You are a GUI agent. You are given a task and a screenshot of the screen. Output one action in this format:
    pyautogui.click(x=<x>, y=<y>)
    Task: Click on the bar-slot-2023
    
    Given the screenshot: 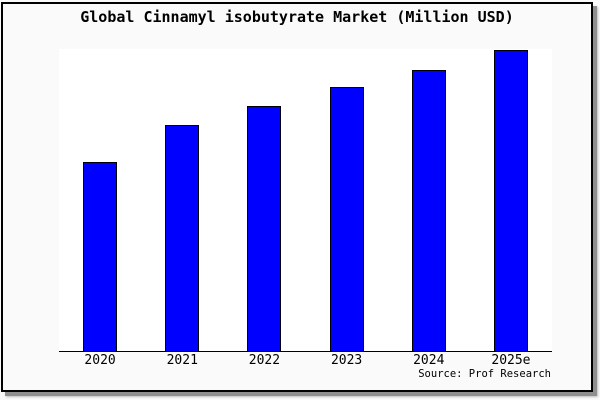 What is the action you would take?
    pyautogui.click(x=347, y=200)
    